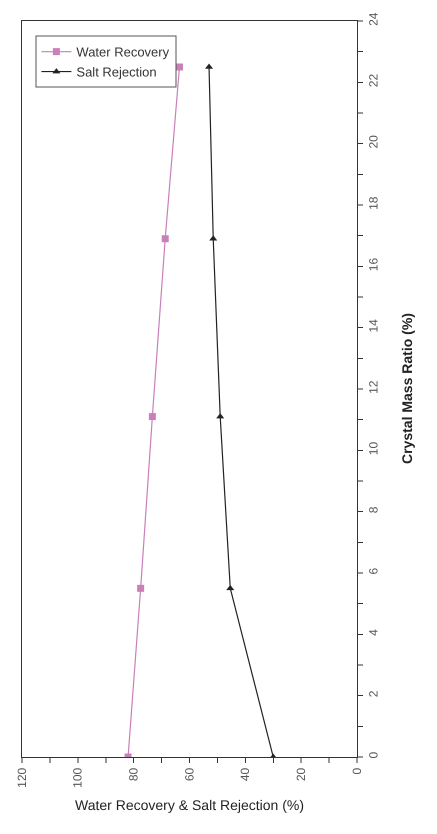  What do you see at coordinates (373, 632) in the screenshot?
I see `y-tick-label: 4` at bounding box center [373, 632].